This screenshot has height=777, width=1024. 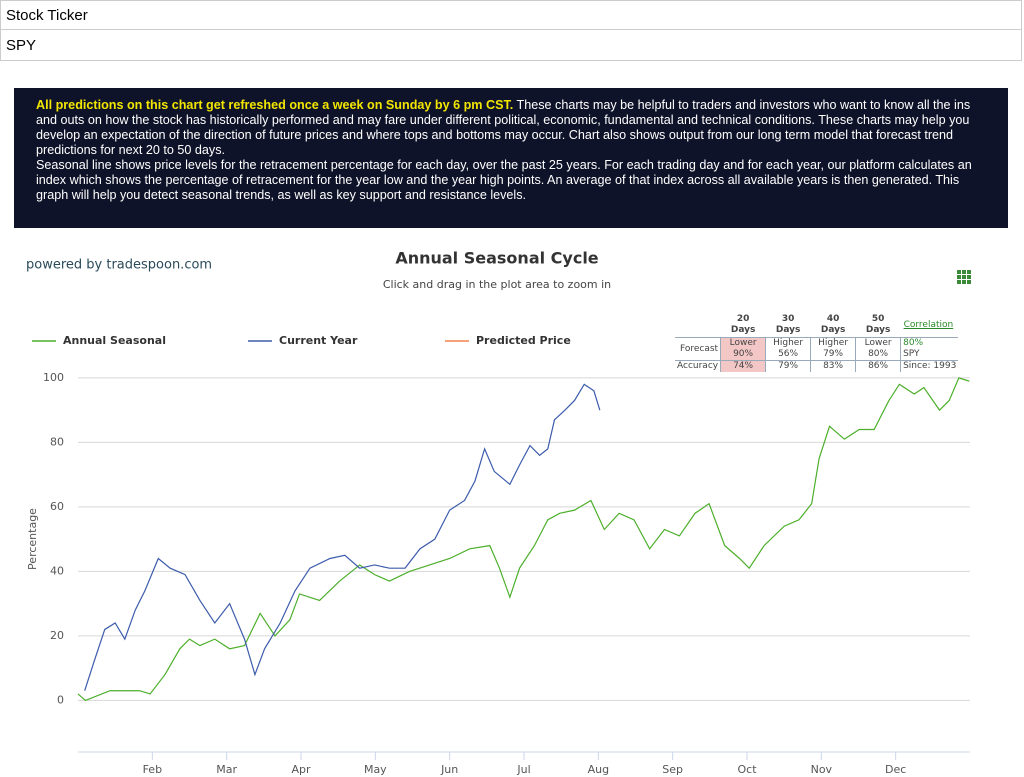 I want to click on forecast-cell: Lower 90%, so click(x=743, y=349).